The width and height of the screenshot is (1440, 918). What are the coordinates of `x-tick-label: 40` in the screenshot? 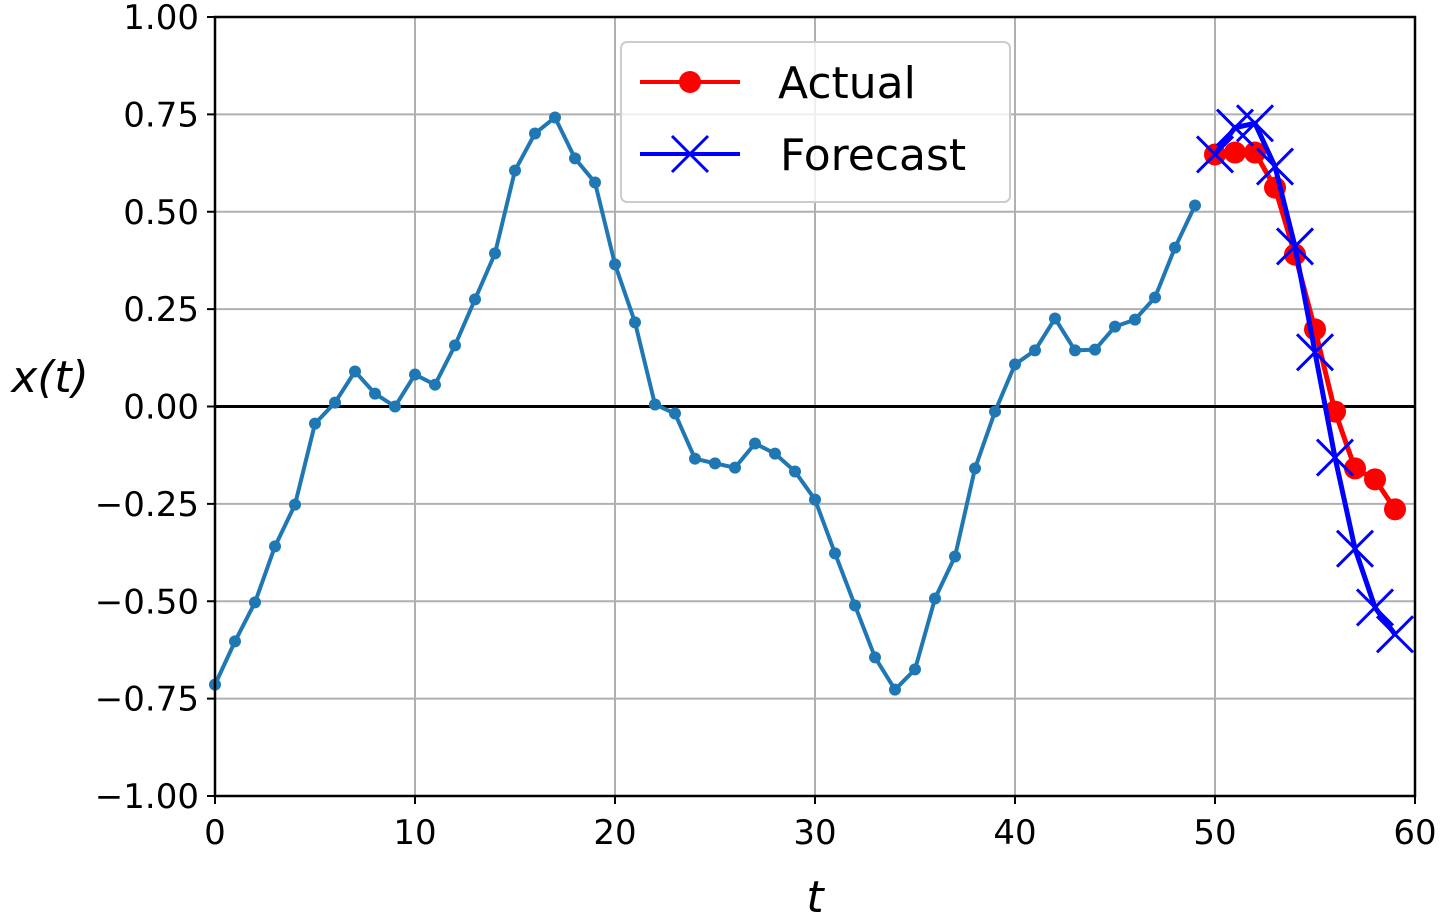 It's located at (1014, 833).